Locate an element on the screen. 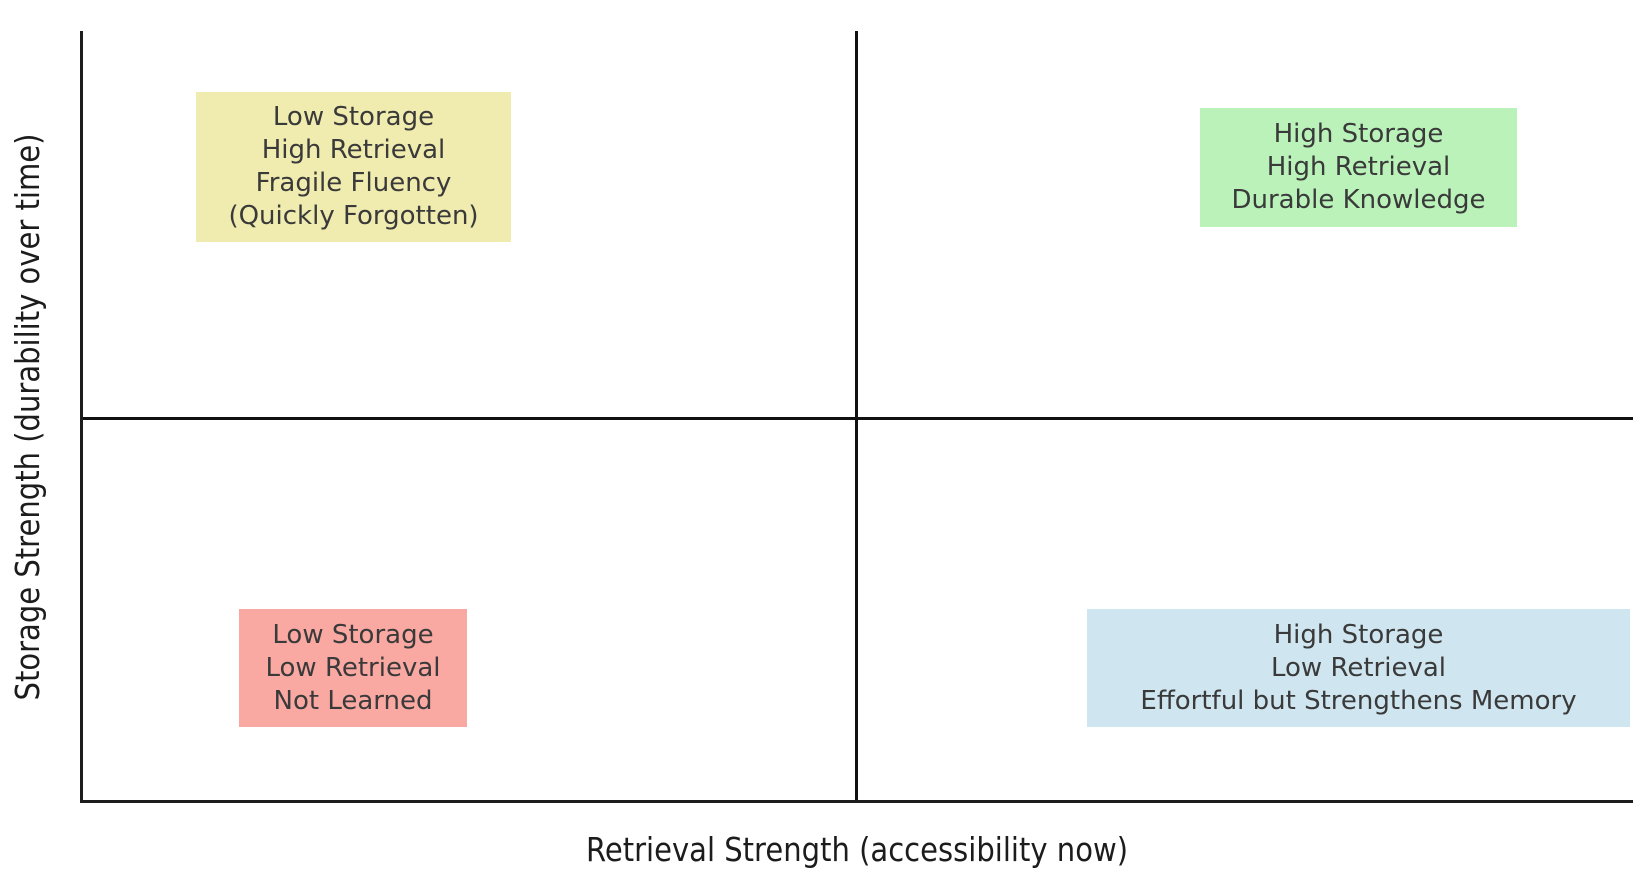  quadrant-label-line: (Quickly Forgotten) is located at coordinates (353, 216).